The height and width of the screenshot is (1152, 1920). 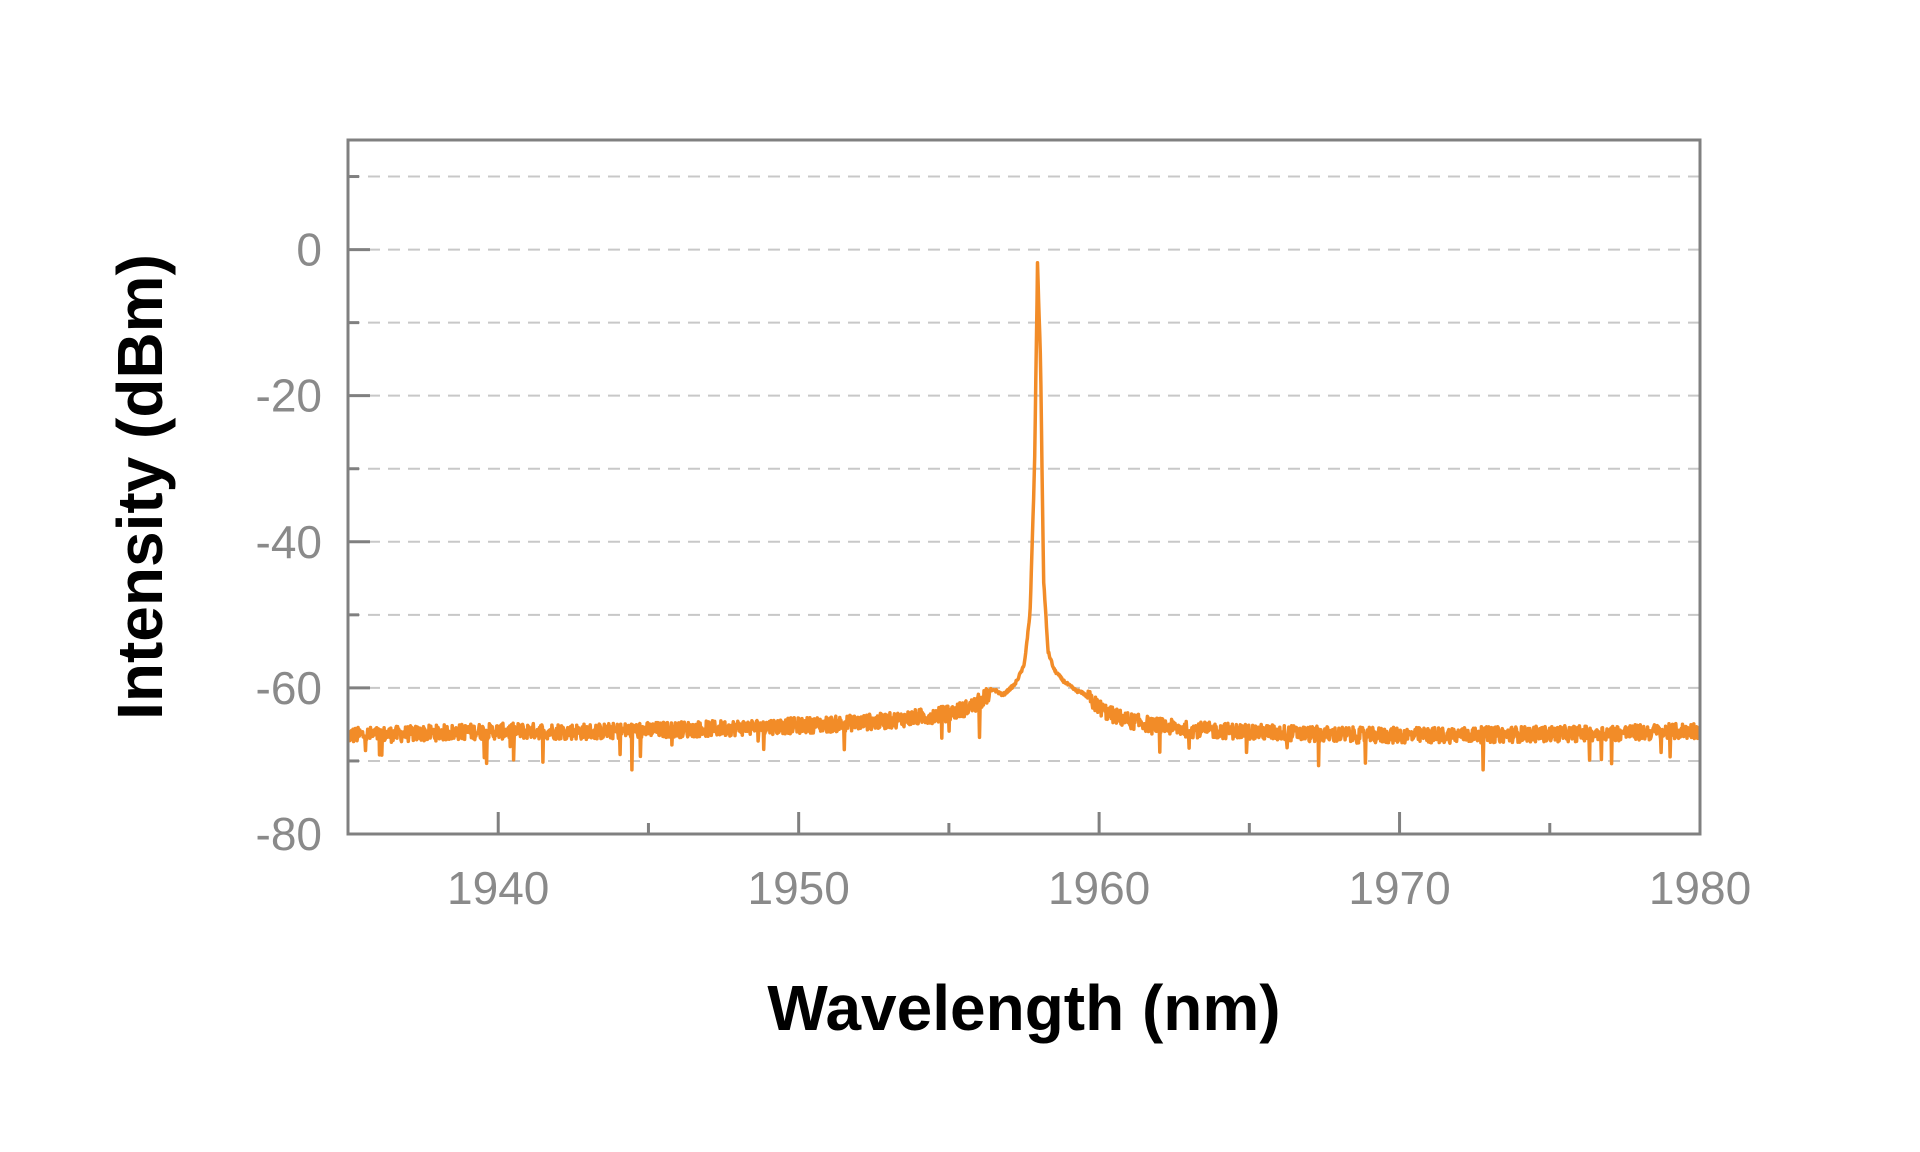 What do you see at coordinates (1023, 1008) in the screenshot?
I see `x-axis-title: Wavelength (nm)` at bounding box center [1023, 1008].